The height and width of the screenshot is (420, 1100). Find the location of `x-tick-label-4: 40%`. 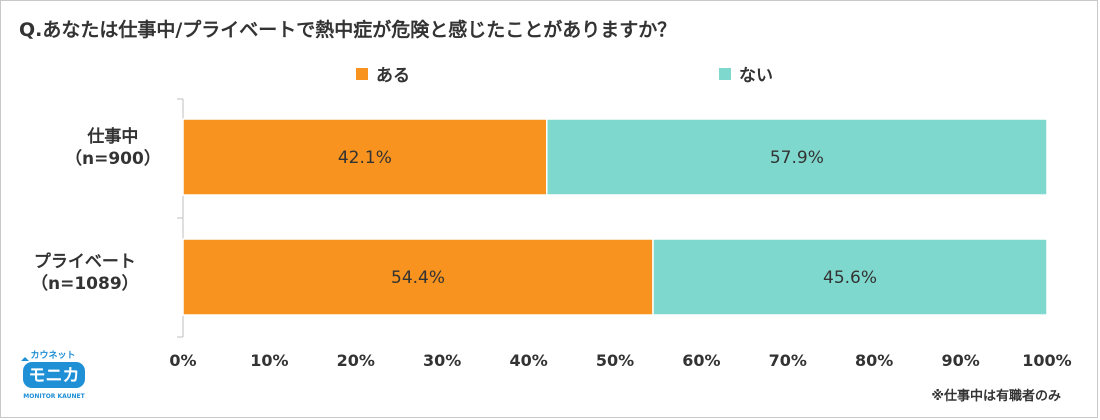

x-tick-label-4: 40% is located at coordinates (528, 360).